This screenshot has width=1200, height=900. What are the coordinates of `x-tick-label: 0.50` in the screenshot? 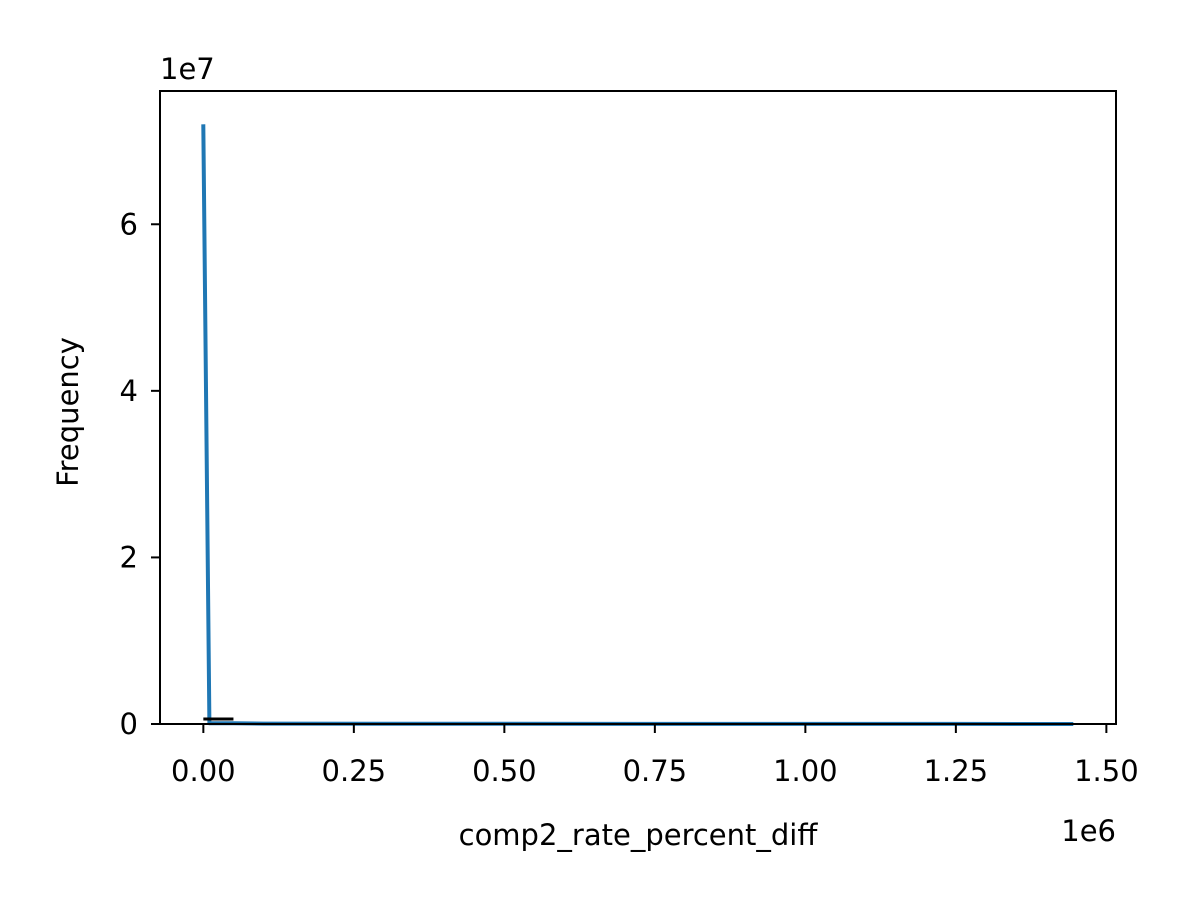 It's located at (504, 771).